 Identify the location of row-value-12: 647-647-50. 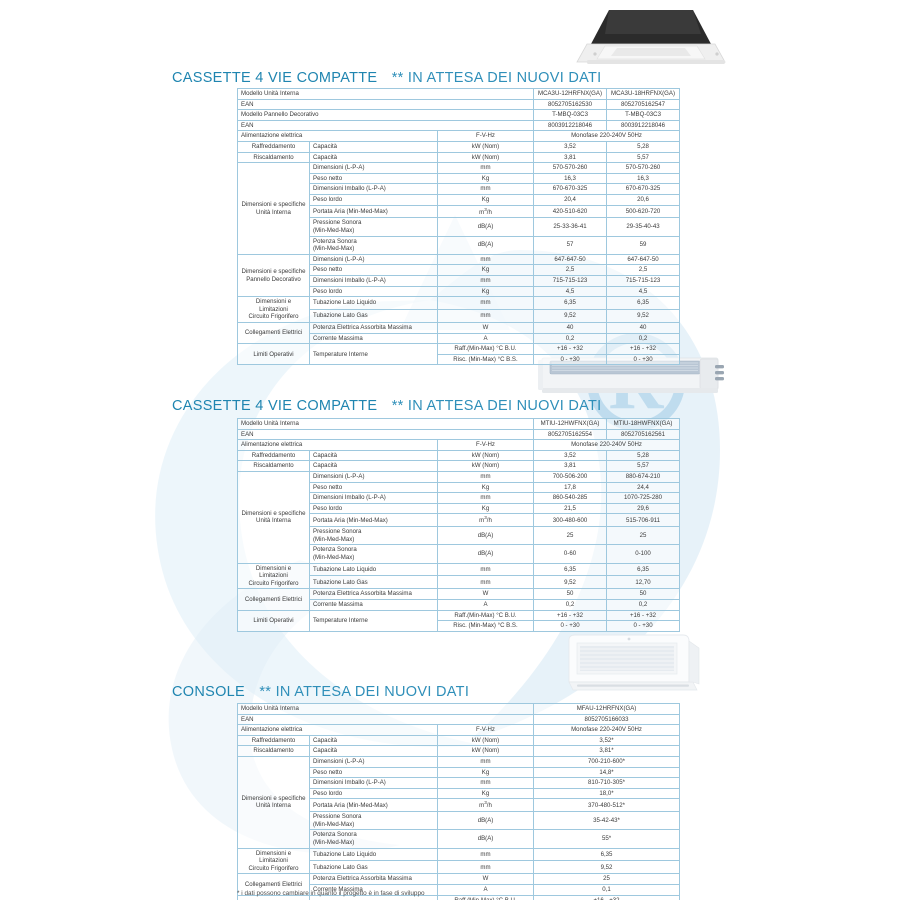
(570, 259).